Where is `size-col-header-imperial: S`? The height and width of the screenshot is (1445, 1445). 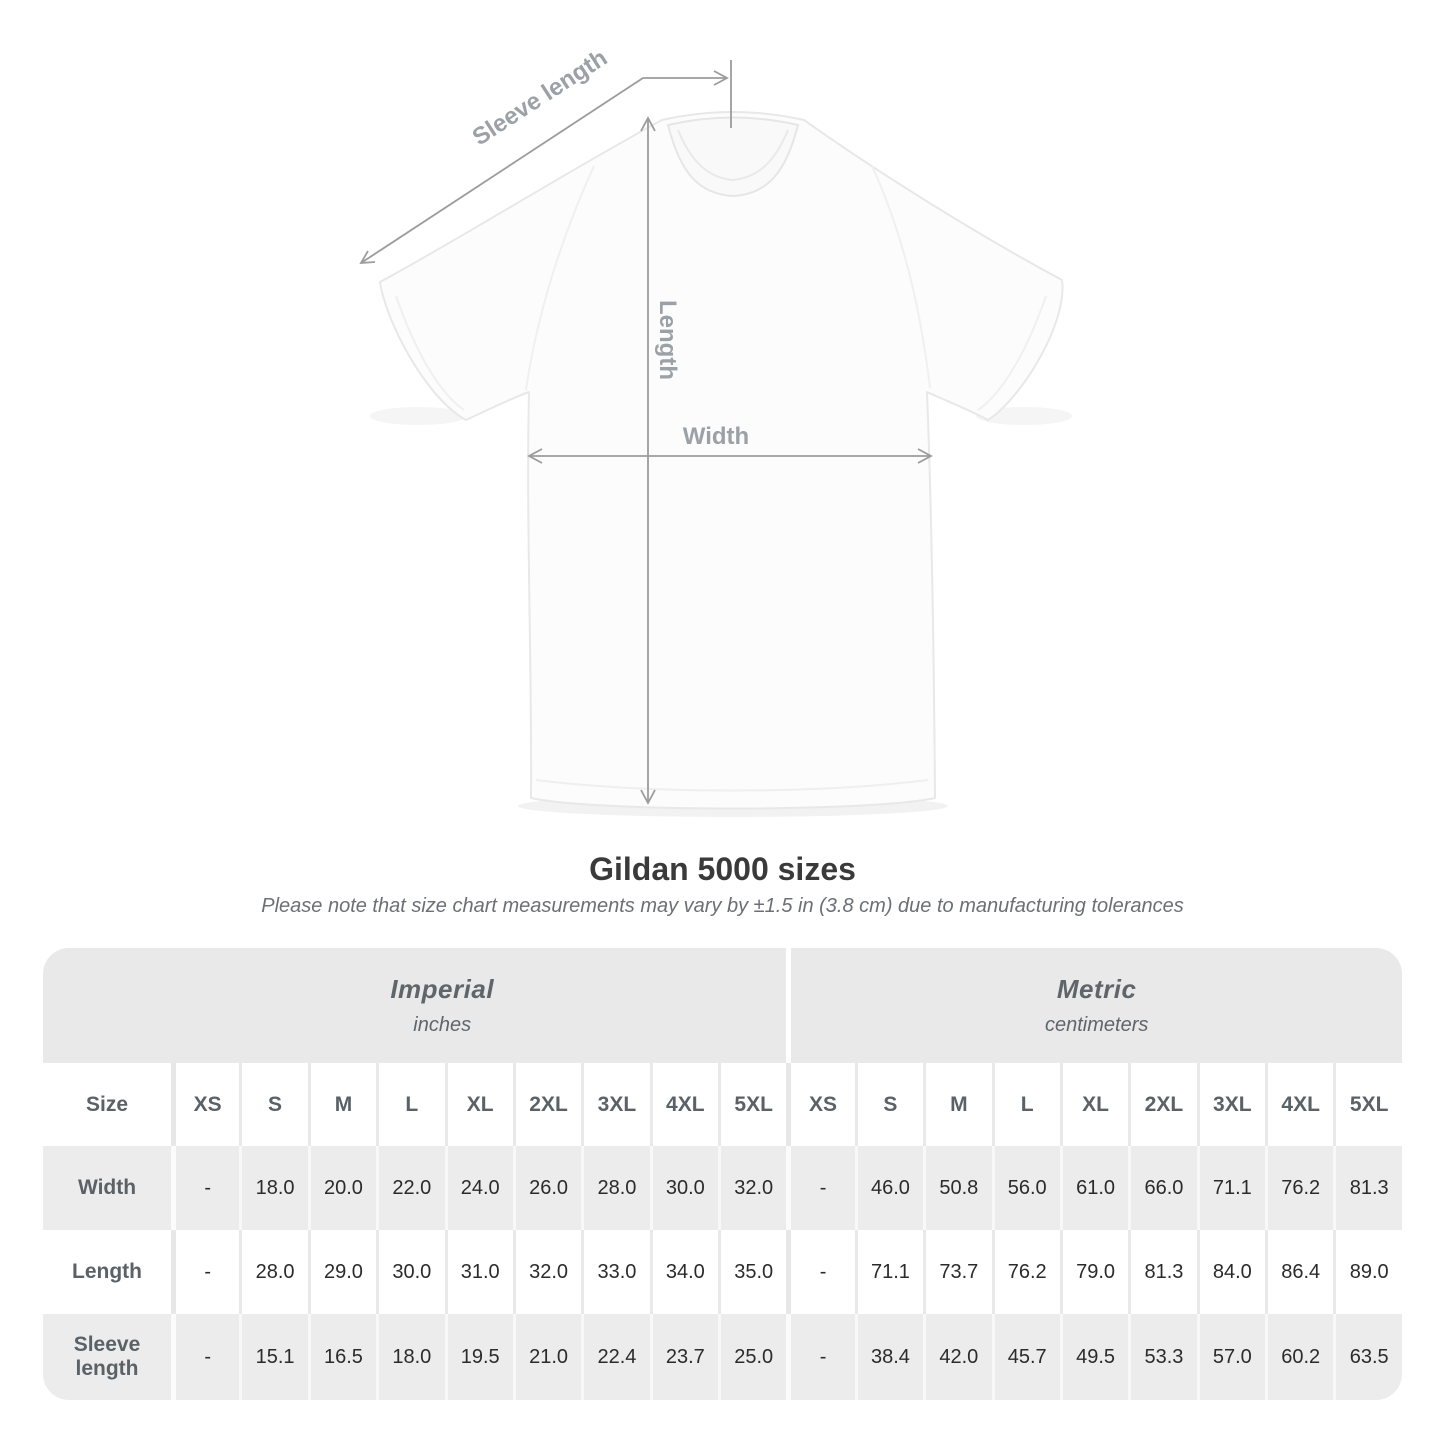
size-col-header-imperial: S is located at coordinates (273, 1104).